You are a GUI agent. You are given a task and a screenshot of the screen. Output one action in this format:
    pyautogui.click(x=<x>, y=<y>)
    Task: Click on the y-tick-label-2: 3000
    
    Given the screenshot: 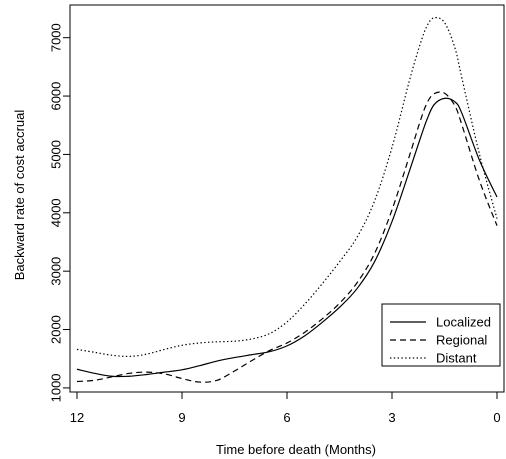 What is the action you would take?
    pyautogui.click(x=56, y=271)
    